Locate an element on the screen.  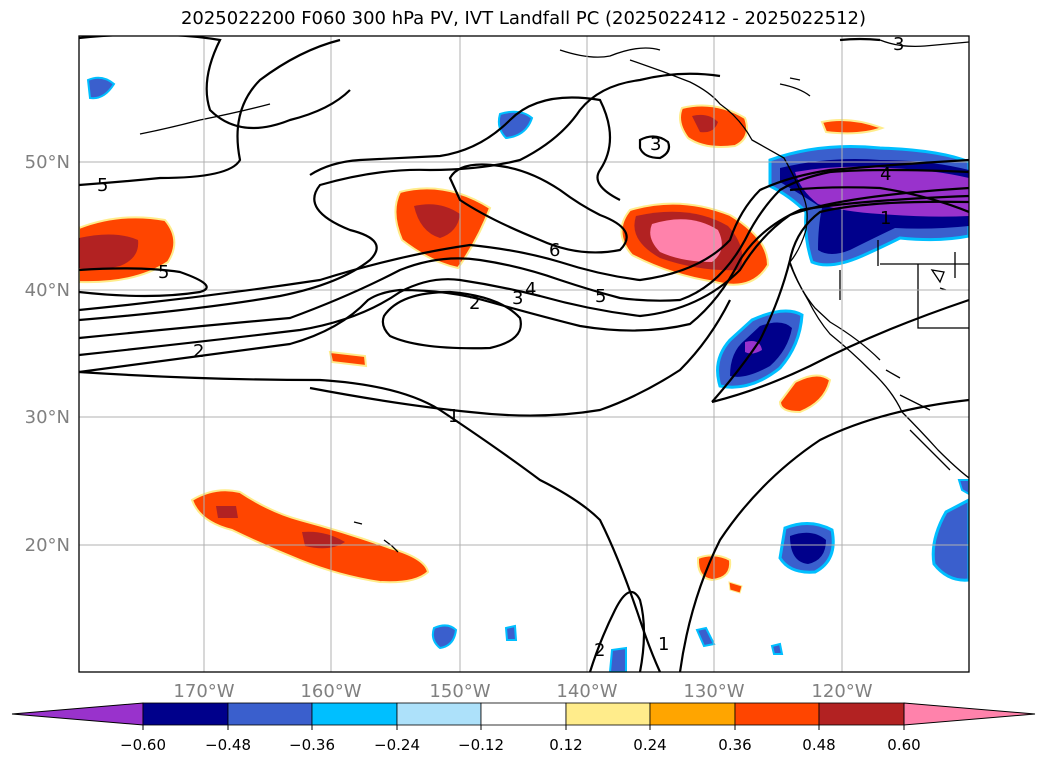
lat-label: 40°N is located at coordinates (47, 290).